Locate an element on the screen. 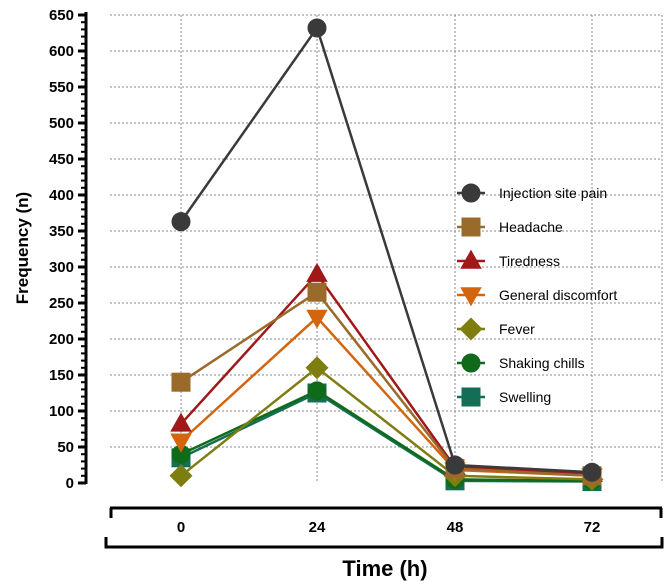 The height and width of the screenshot is (581, 667). legend-label: General discomfort is located at coordinates (558, 295).